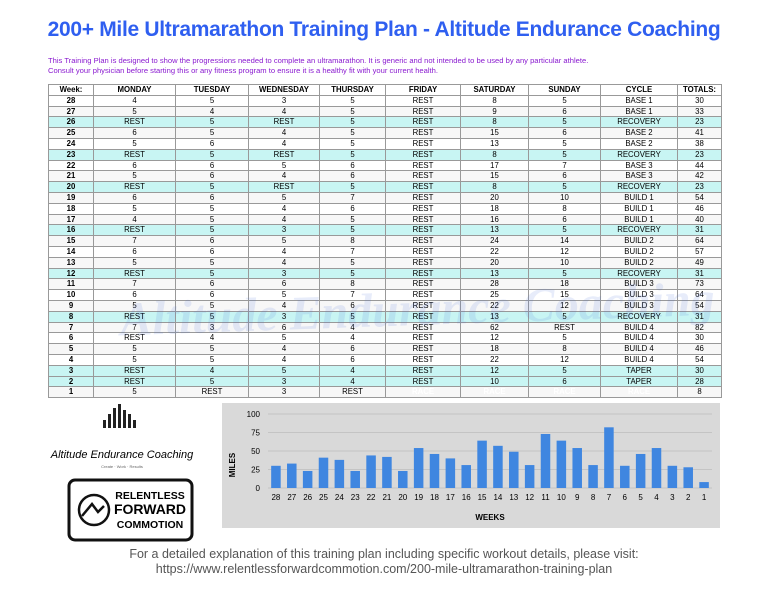 The image size is (768, 593). I want to click on table-cell: 28, so click(71, 100).